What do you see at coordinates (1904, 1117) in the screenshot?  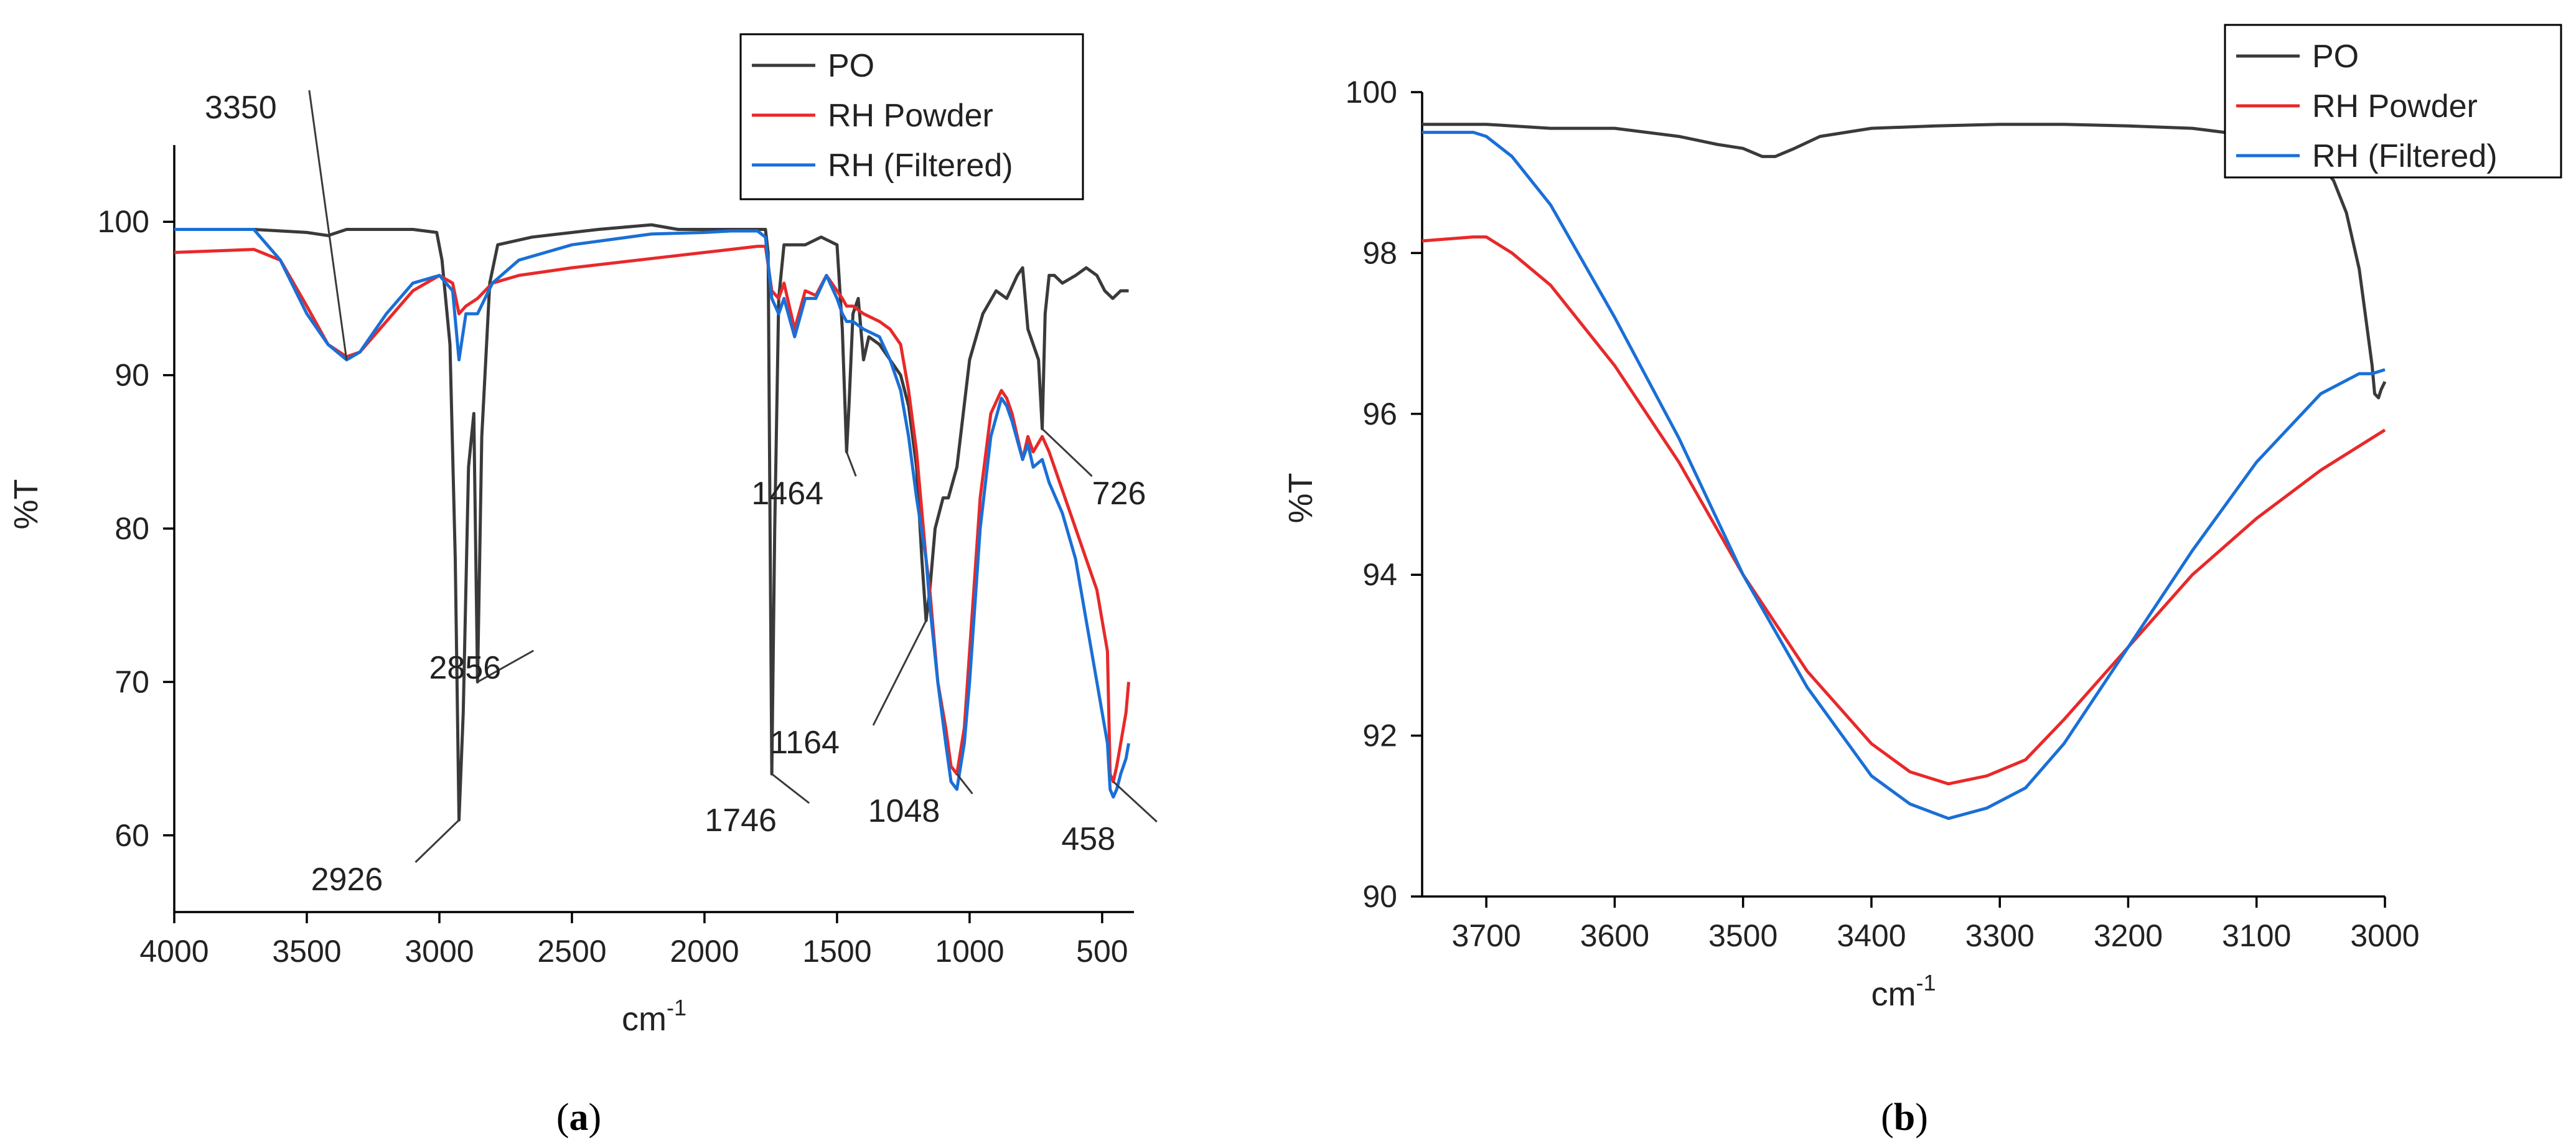 I see `panel-label: (b)` at bounding box center [1904, 1117].